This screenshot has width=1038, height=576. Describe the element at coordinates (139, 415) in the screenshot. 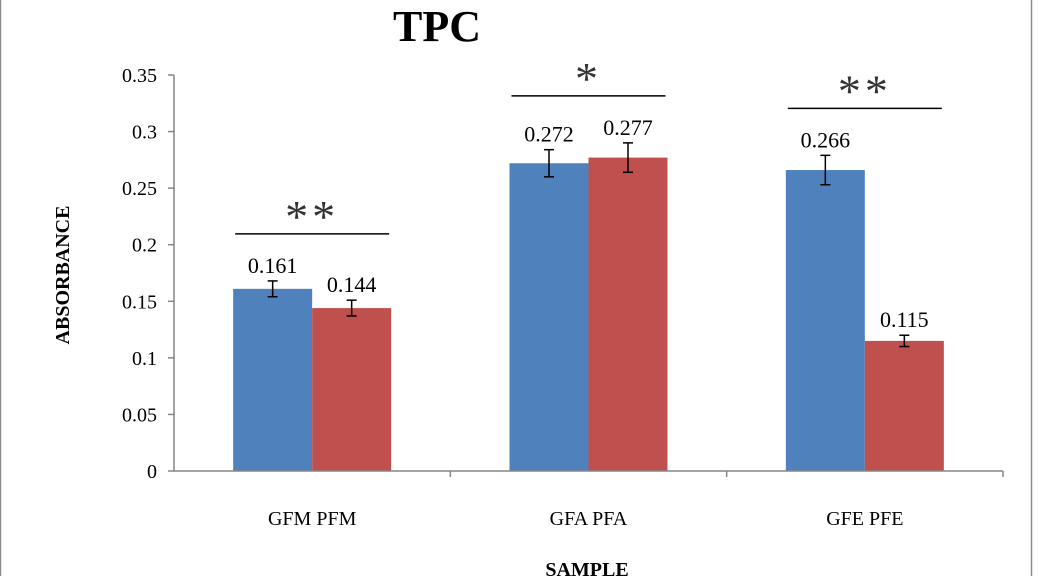

I see `y-tick-label: 0.05` at that location.